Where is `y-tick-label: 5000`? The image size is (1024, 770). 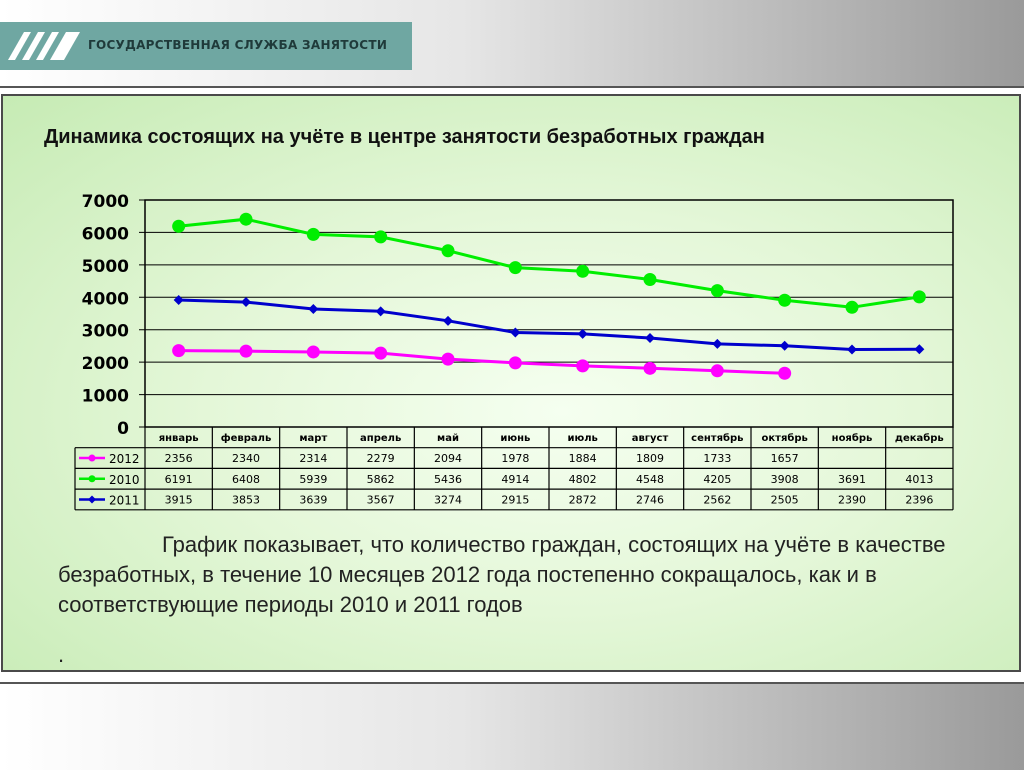 y-tick-label: 5000 is located at coordinates (105, 267).